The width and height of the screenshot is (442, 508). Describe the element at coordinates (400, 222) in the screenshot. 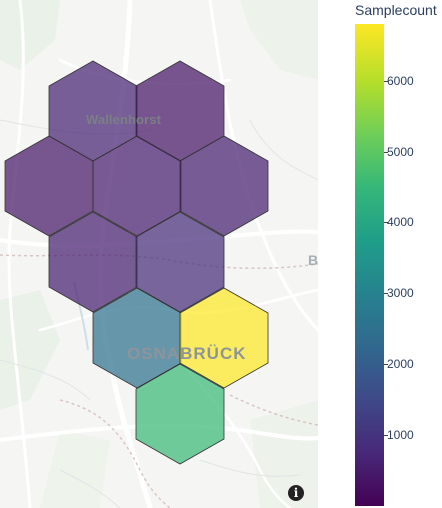

I see `colorbar-tick-label: 4000` at that location.